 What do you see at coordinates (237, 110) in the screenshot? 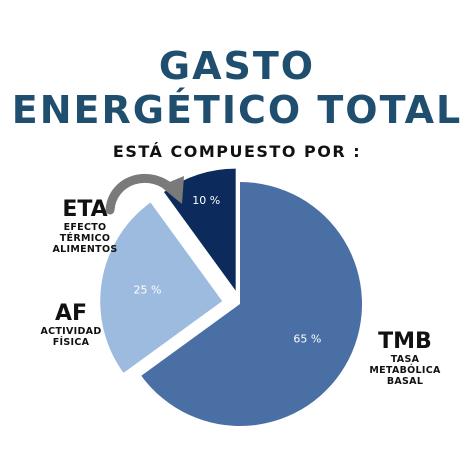
I see `chart-title-line2: ENERGÉTICO TOTAL` at bounding box center [237, 110].